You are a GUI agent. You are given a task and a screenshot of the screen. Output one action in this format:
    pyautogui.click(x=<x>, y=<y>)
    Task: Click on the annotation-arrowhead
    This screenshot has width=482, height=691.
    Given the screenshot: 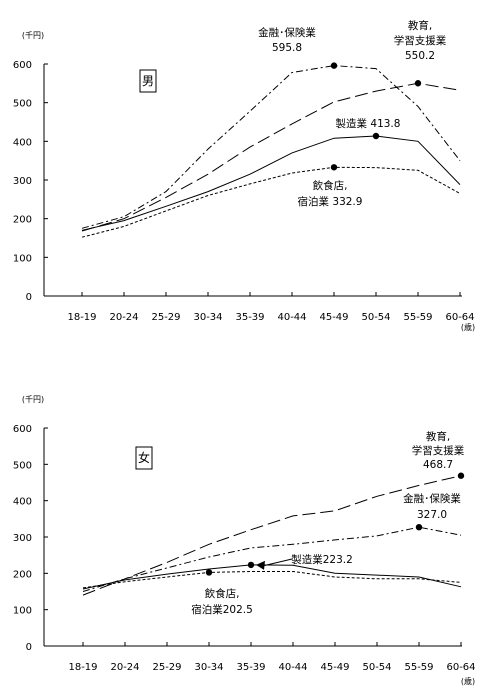 What is the action you would take?
    pyautogui.click(x=260, y=565)
    